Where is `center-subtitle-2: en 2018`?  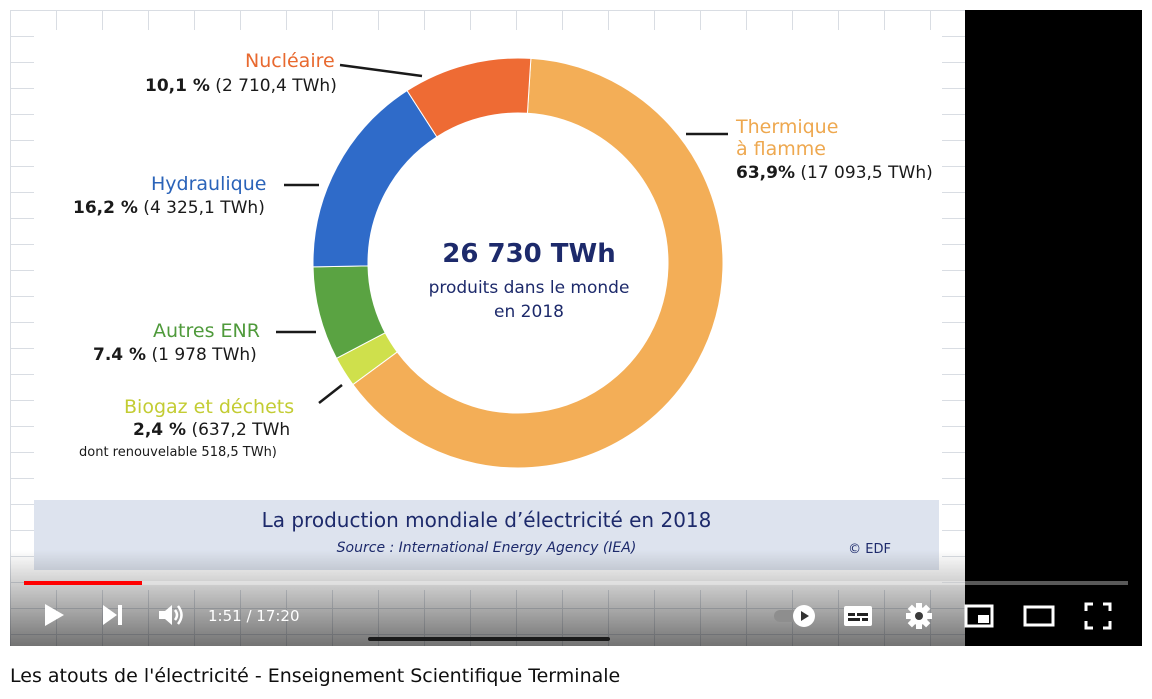 center-subtitle-2: en 2018 is located at coordinates (529, 312).